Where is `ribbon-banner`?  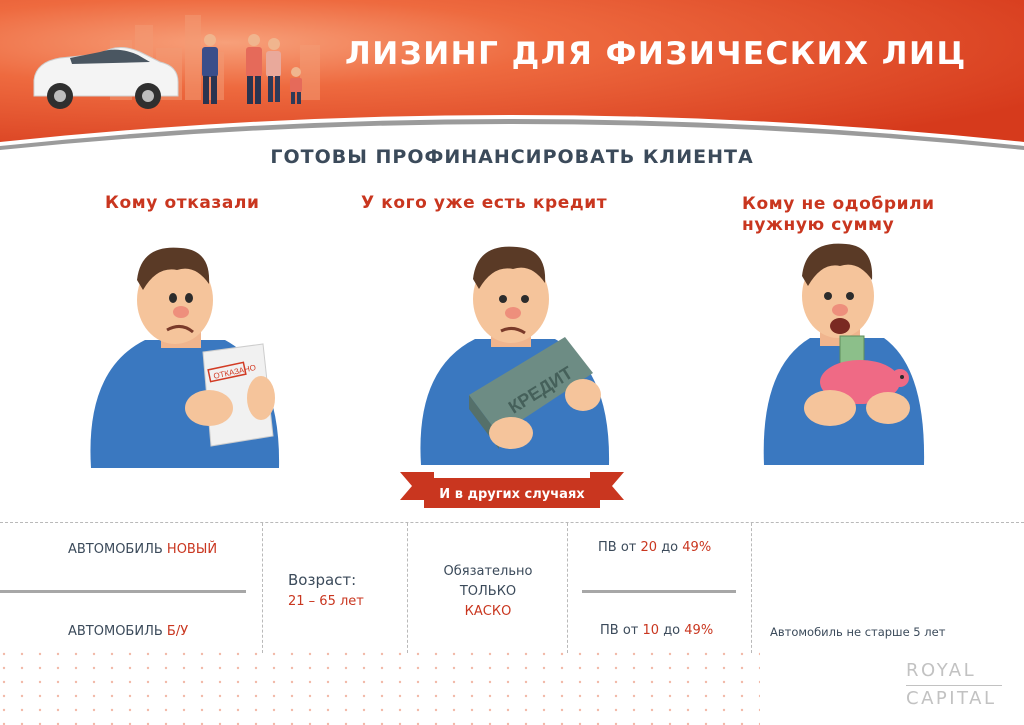
ribbon-banner is located at coordinates (512, 490).